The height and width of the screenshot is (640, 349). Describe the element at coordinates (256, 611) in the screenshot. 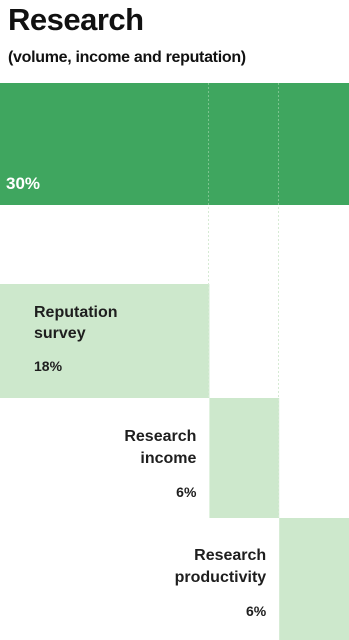

I see `component-3-value-label: 6%` at that location.